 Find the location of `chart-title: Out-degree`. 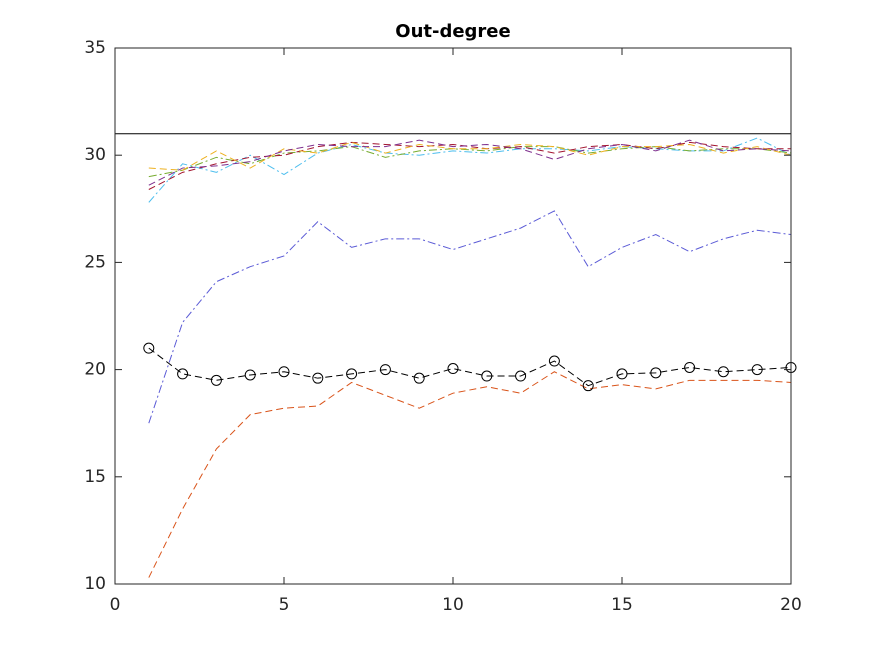

chart-title: Out-degree is located at coordinates (452, 31).